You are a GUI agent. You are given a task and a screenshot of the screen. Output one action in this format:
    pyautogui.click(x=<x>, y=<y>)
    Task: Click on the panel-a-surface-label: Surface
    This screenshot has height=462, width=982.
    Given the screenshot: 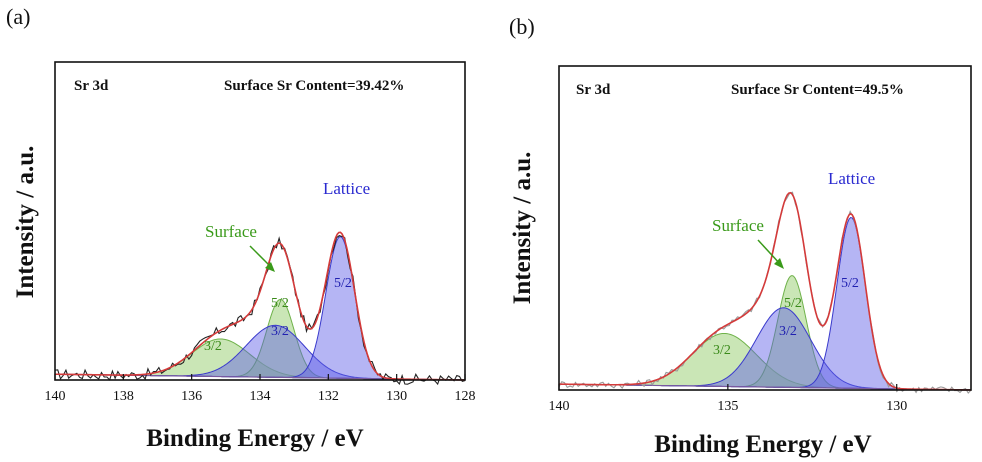 What is the action you would take?
    pyautogui.click(x=231, y=231)
    